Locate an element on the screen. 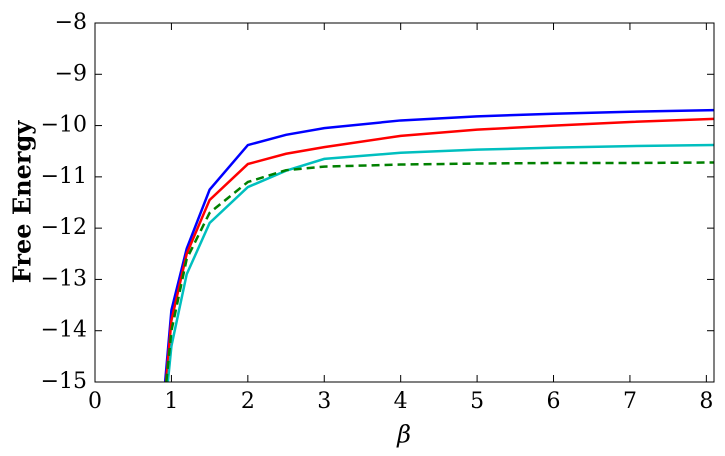 The width and height of the screenshot is (725, 456). x-tick-label: 3 is located at coordinates (324, 401).